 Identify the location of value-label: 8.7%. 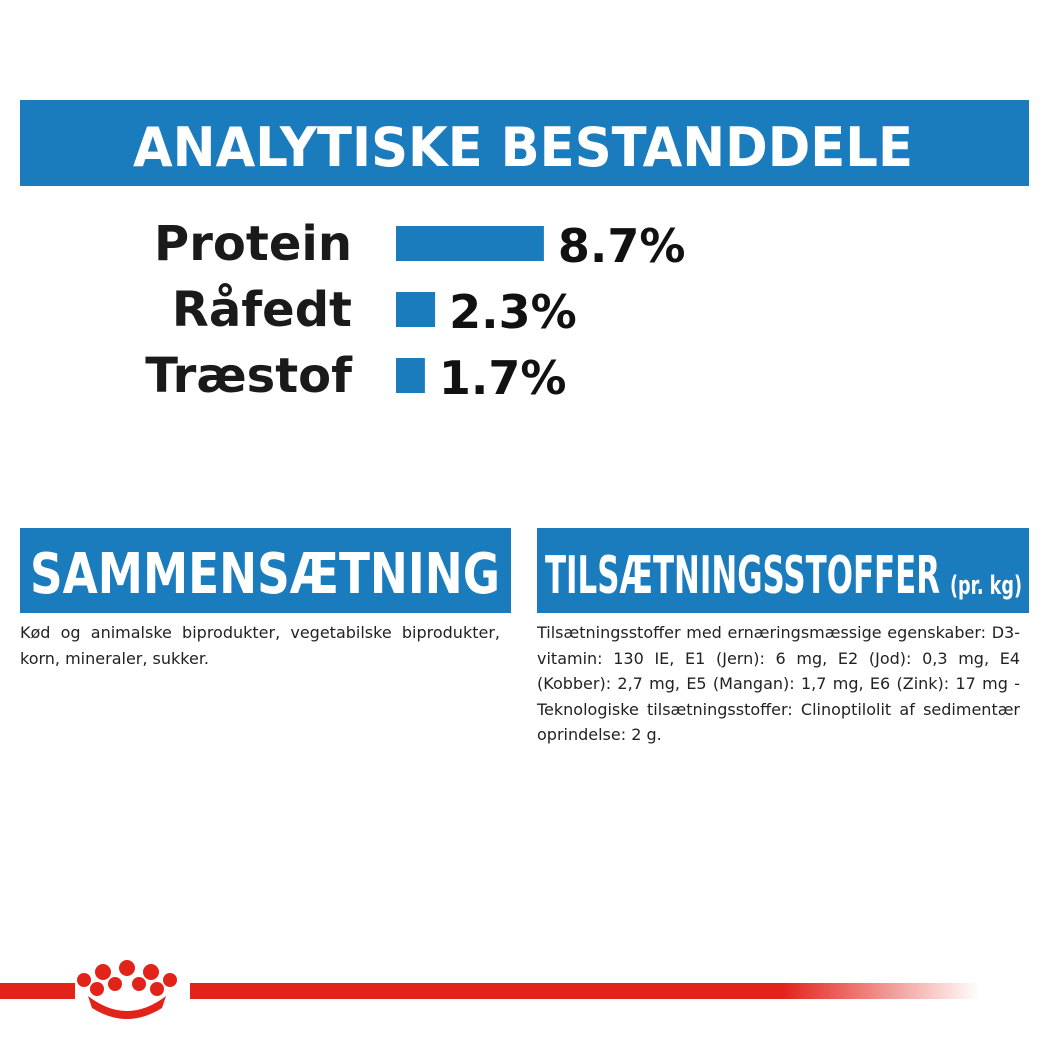
(622, 246).